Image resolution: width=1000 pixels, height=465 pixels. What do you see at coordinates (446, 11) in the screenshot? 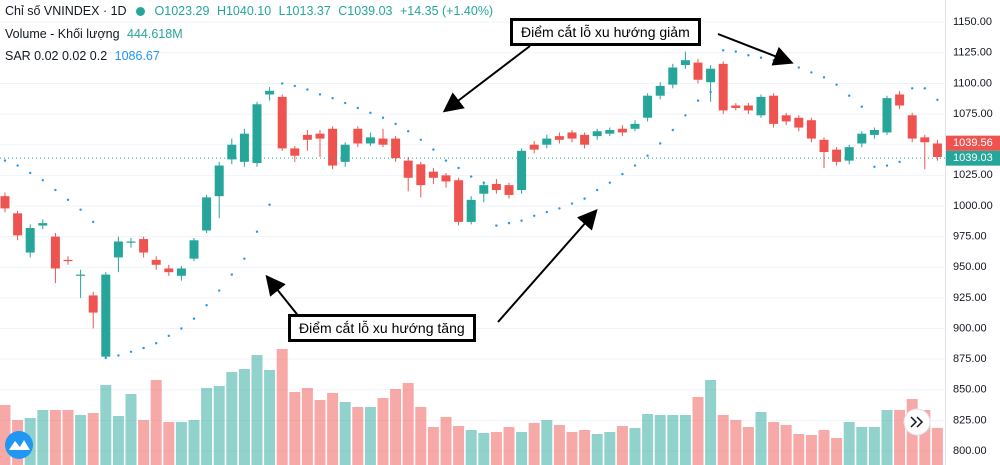
I see `change: +14.35 (+1.40%)` at bounding box center [446, 11].